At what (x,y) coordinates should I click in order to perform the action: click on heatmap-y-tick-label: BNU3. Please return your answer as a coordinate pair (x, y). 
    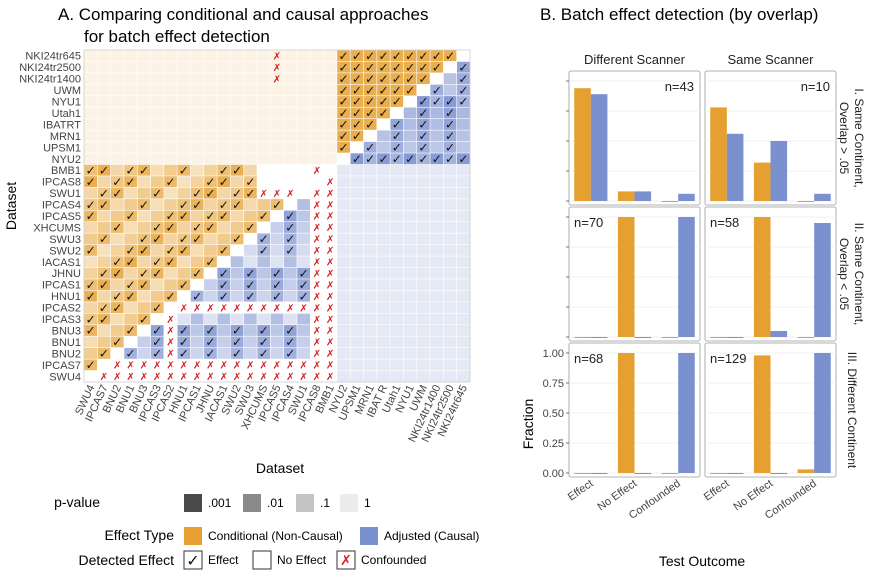
    Looking at the image, I should click on (66, 331).